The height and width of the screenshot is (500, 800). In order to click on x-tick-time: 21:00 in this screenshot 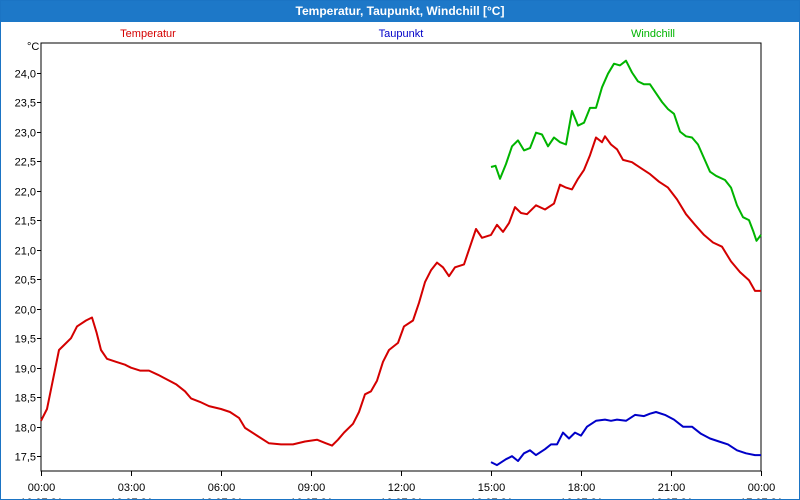, I will do `click(672, 488)`.